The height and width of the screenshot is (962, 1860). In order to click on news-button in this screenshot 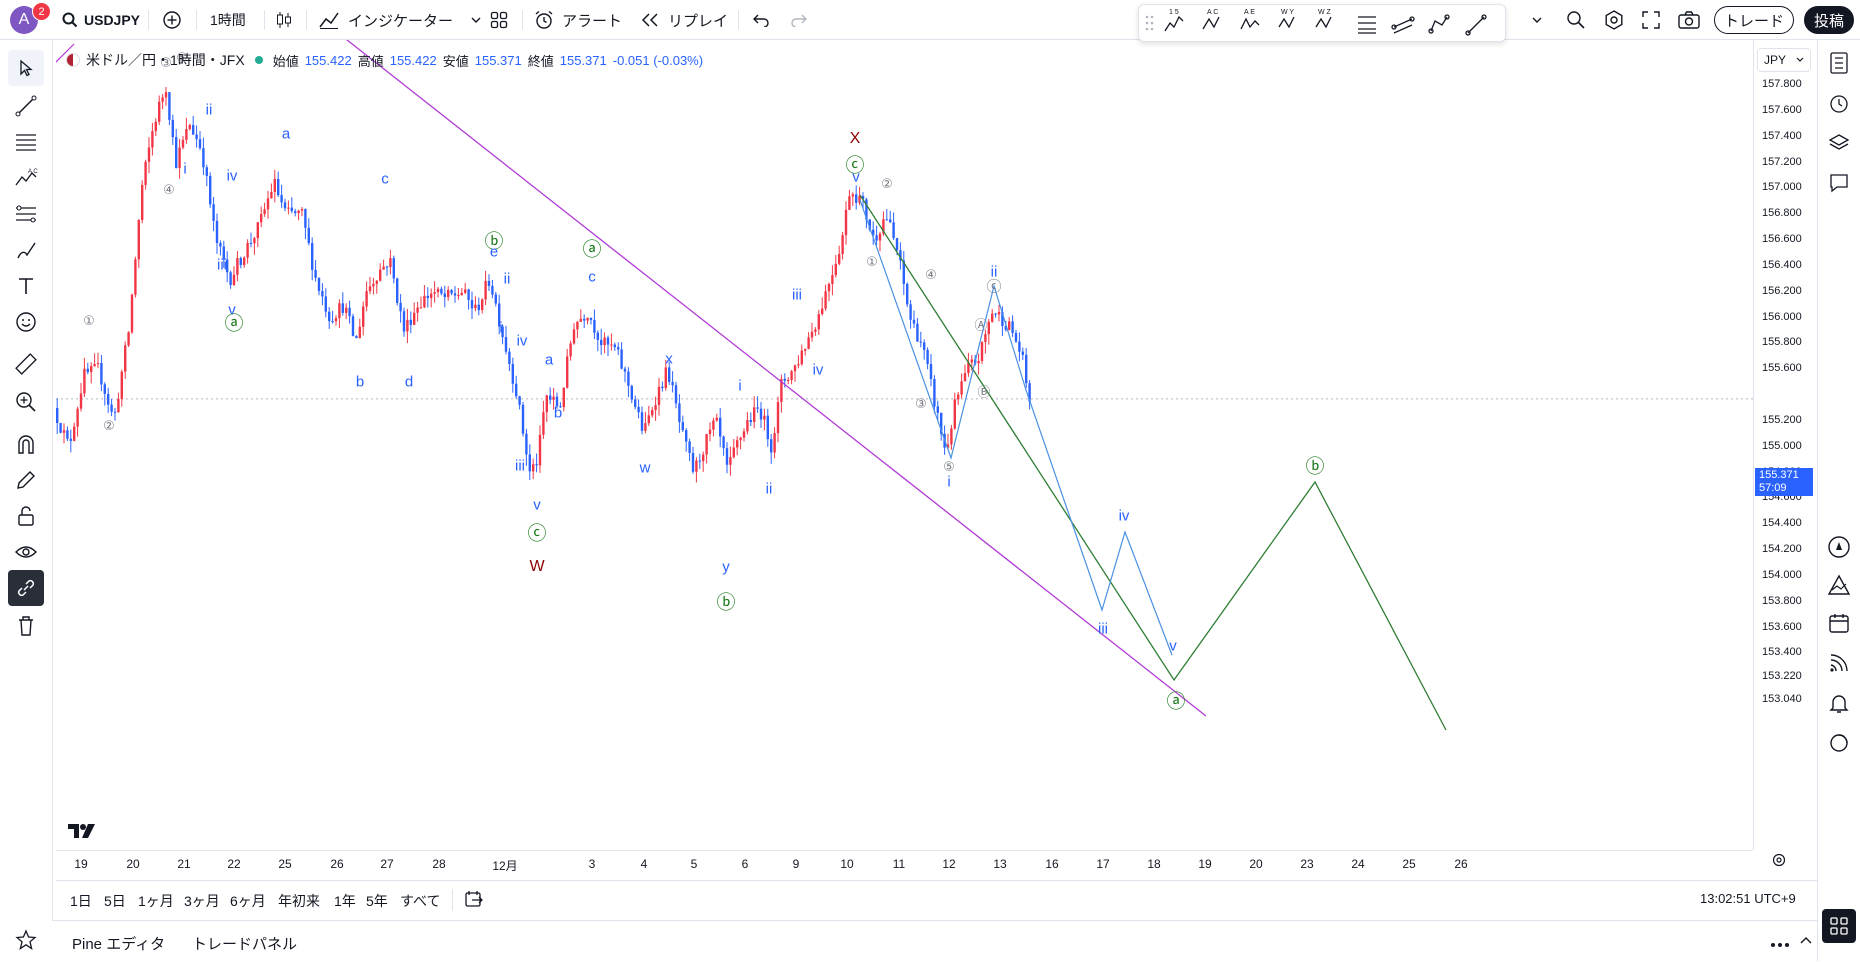, I will do `click(1839, 663)`.